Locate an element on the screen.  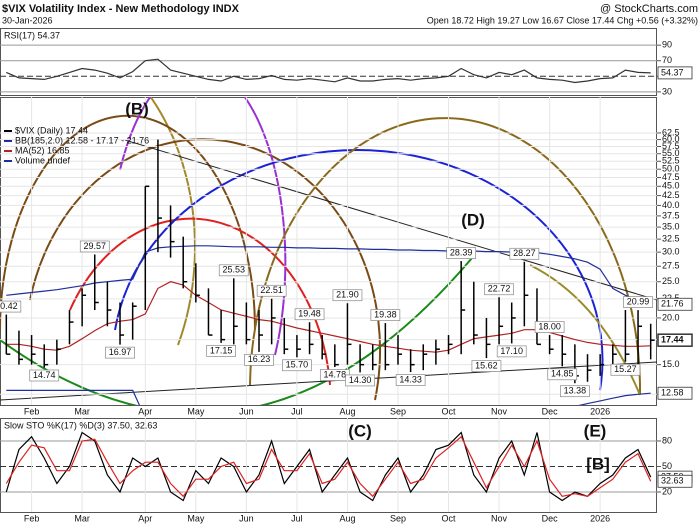
panel-label: Slow STO %K(17) %D(3) 37.50, 32.63 is located at coordinates (80, 425).